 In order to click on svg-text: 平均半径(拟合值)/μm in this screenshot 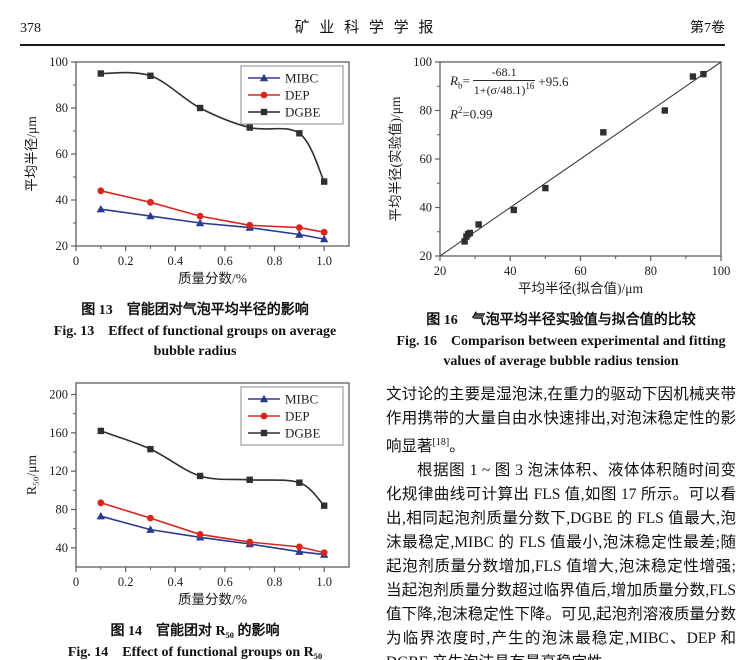, I will do `click(580, 288)`.